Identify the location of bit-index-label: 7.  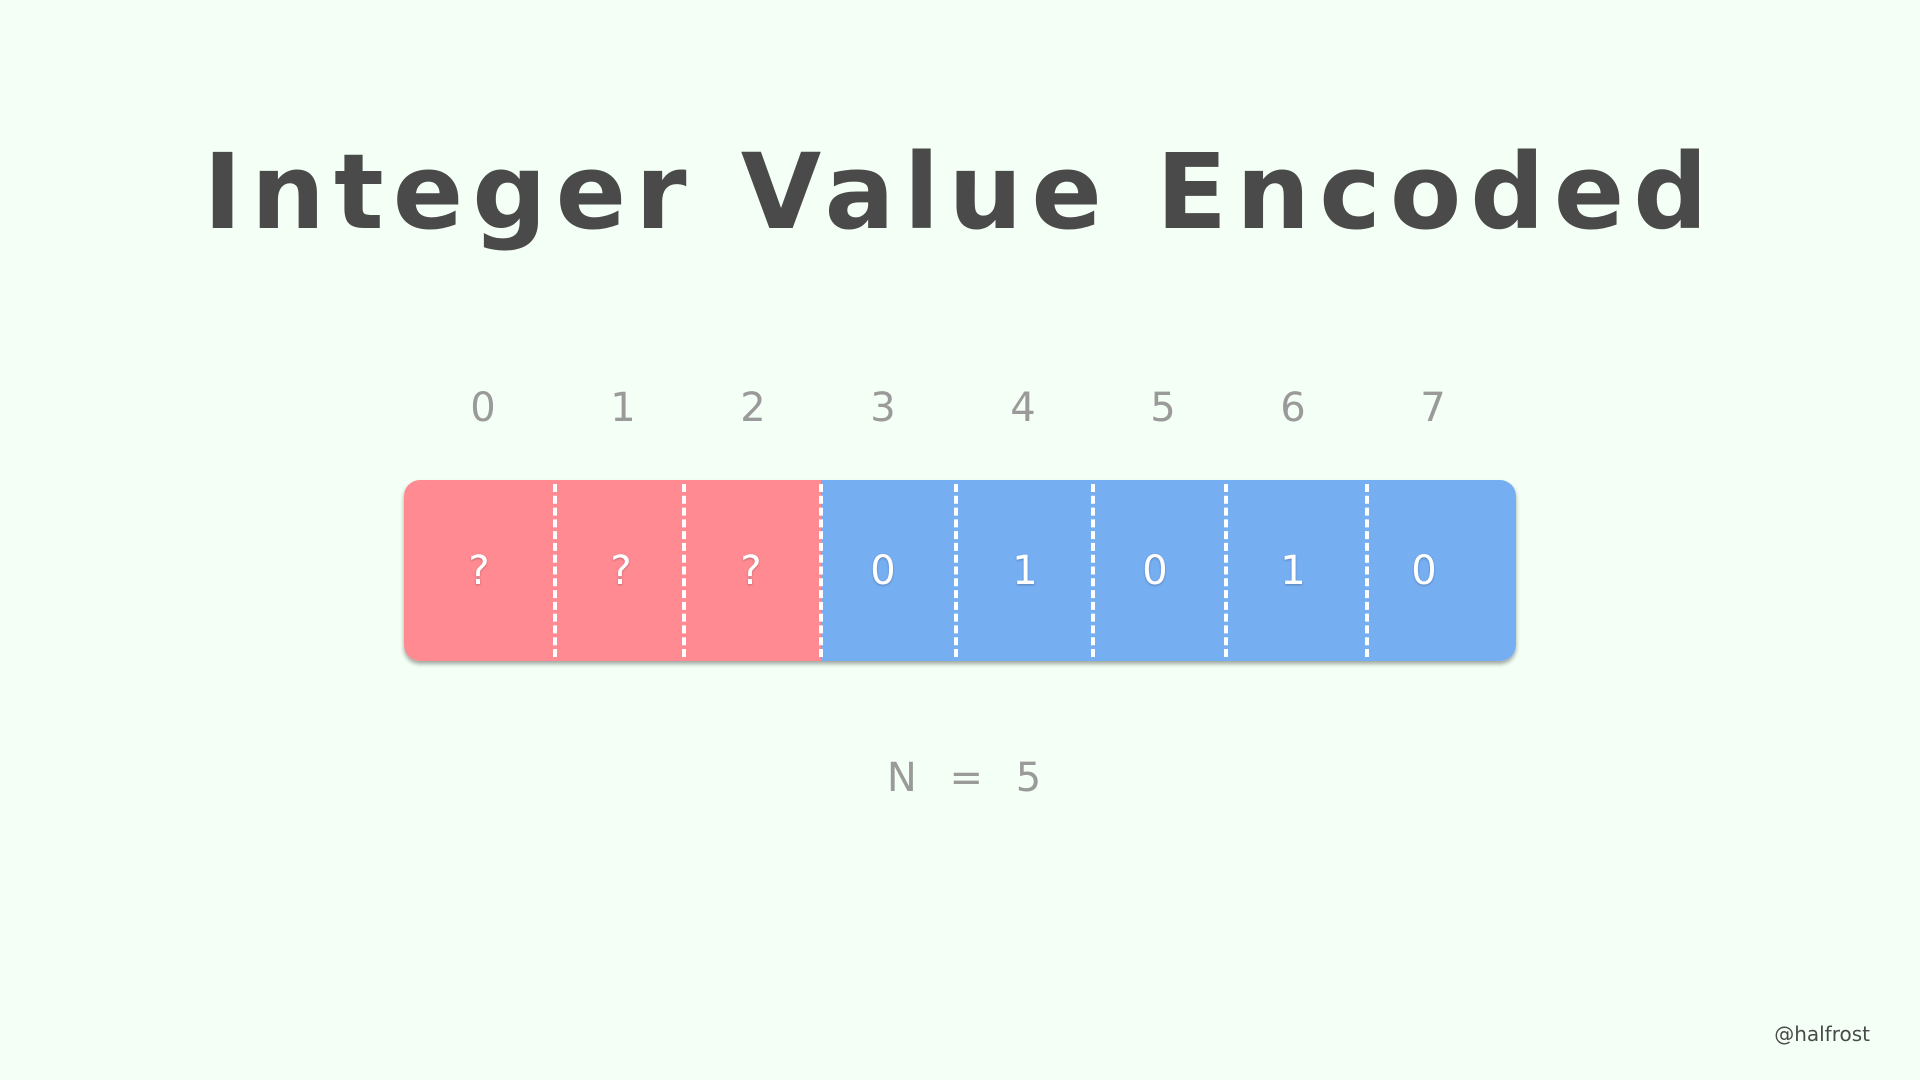
(1433, 408).